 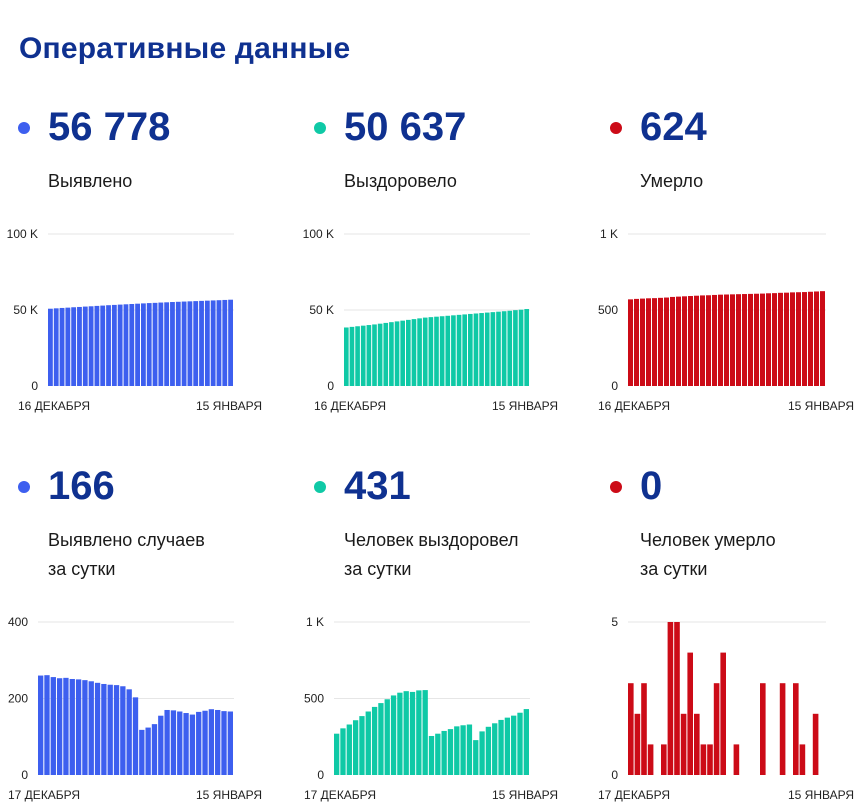 What do you see at coordinates (708, 540) in the screenshot?
I see `stat-label-line-1: Человек умерло` at bounding box center [708, 540].